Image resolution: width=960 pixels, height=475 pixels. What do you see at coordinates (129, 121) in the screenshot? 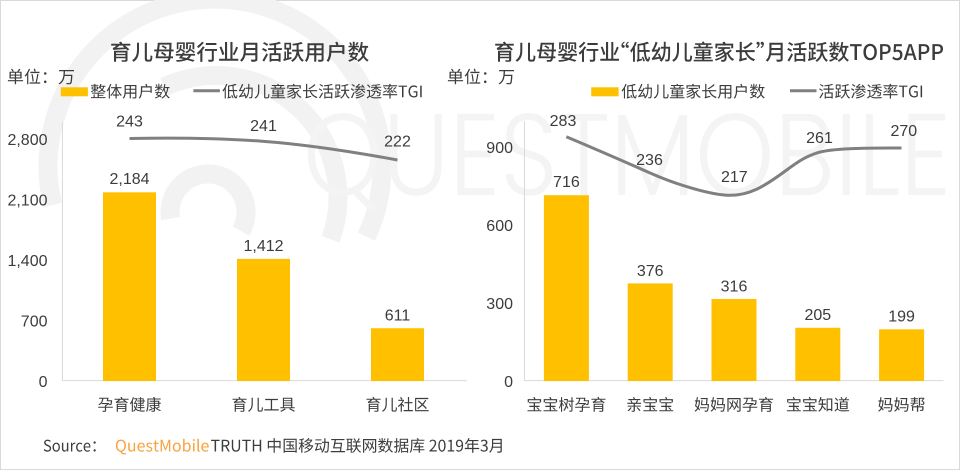
I see `svg-text: 243` at bounding box center [129, 121].